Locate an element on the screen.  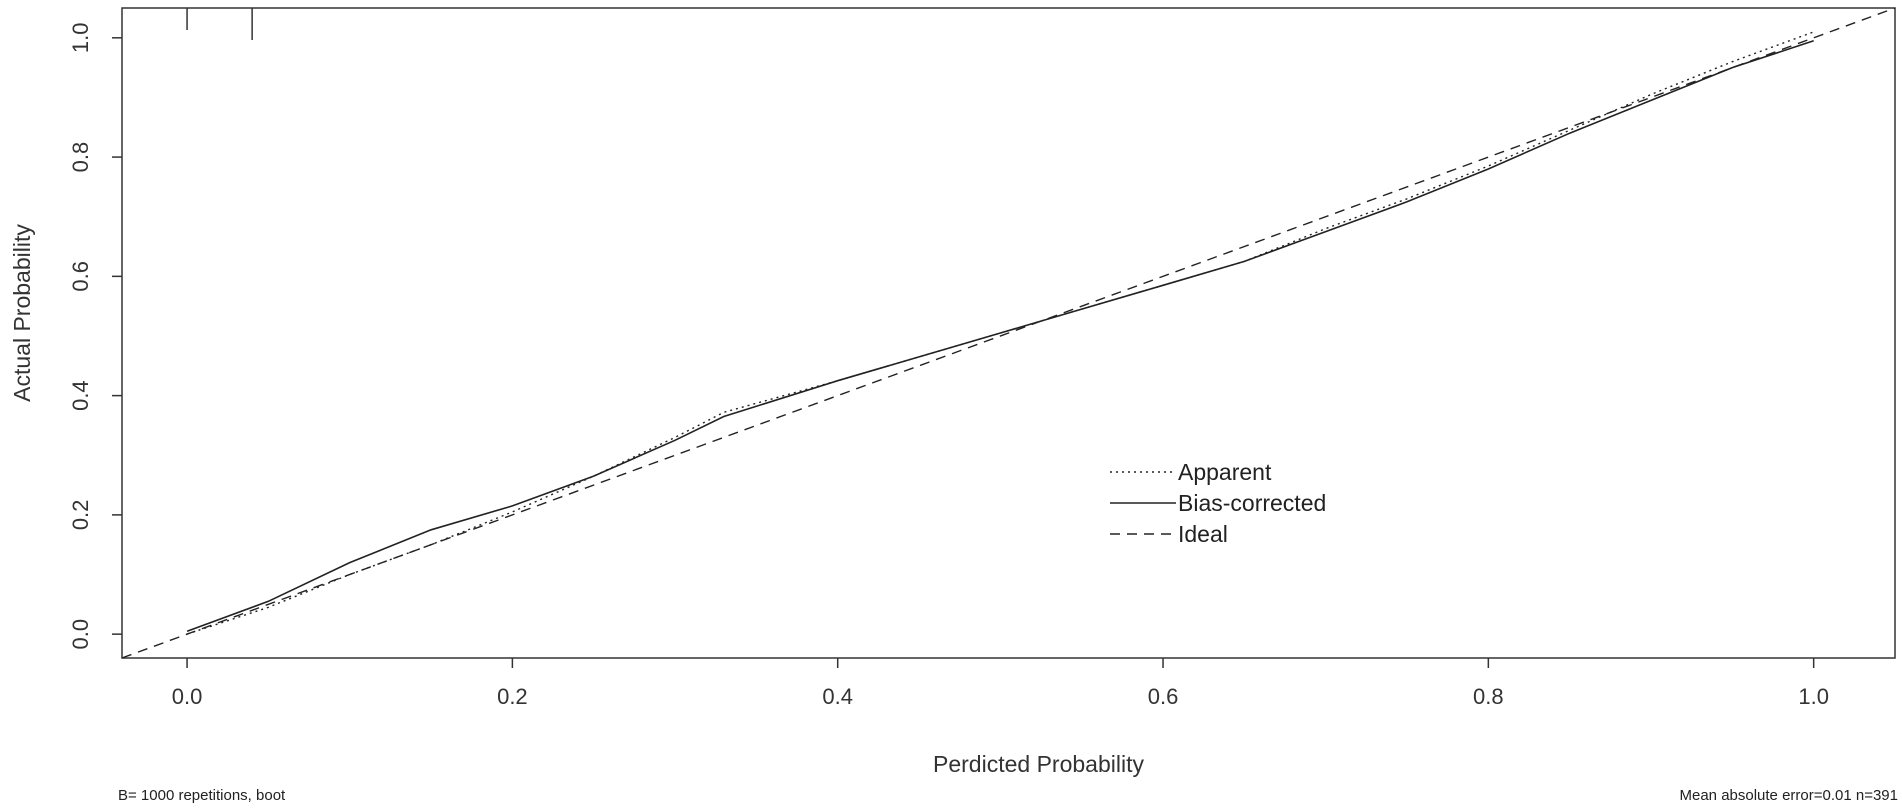
x-tick-label: 0.2 is located at coordinates (512, 696).